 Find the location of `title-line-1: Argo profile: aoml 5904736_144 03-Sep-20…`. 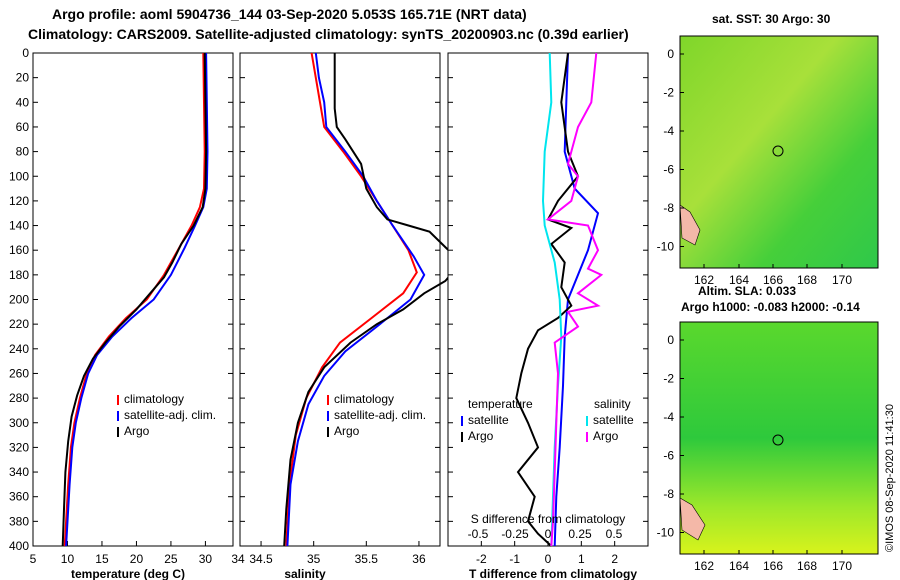

title-line-1: Argo profile: aoml 5904736_144 03-Sep-20… is located at coordinates (289, 14).